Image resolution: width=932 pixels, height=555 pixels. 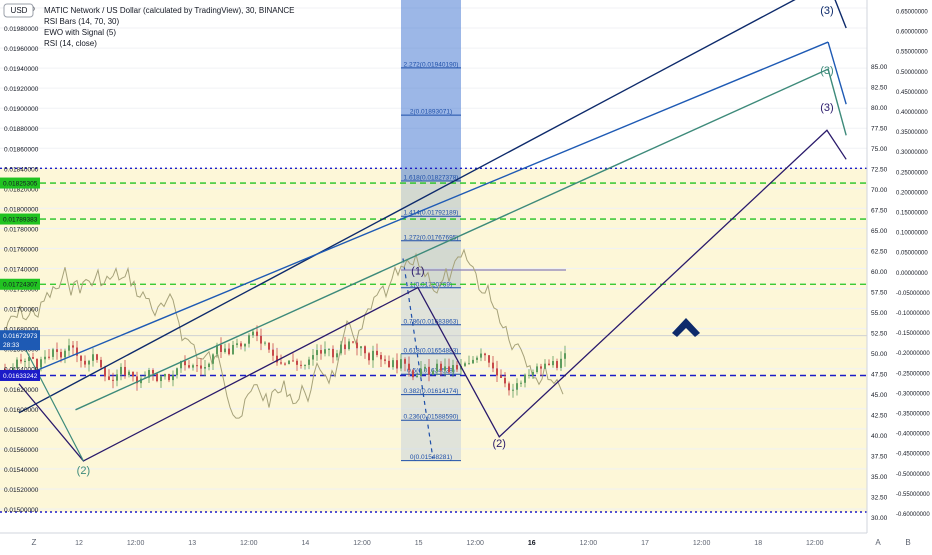 I want to click on ewo-tick-label: -0.40000000, so click(x=913, y=435).